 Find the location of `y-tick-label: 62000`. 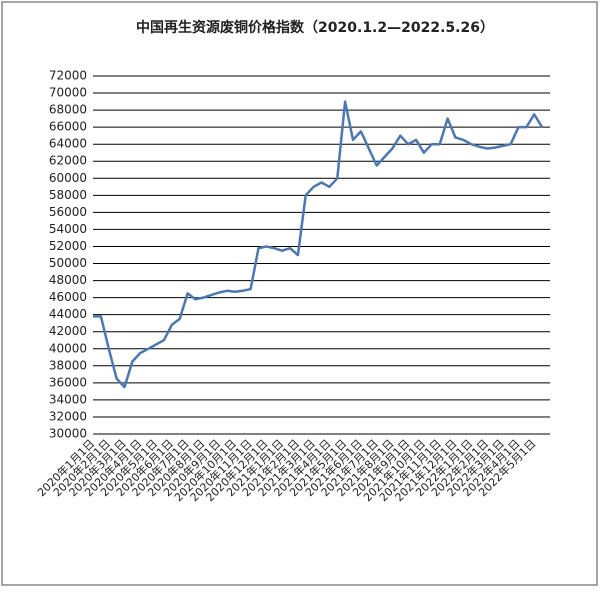

y-tick-label: 62000 is located at coordinates (68, 161).